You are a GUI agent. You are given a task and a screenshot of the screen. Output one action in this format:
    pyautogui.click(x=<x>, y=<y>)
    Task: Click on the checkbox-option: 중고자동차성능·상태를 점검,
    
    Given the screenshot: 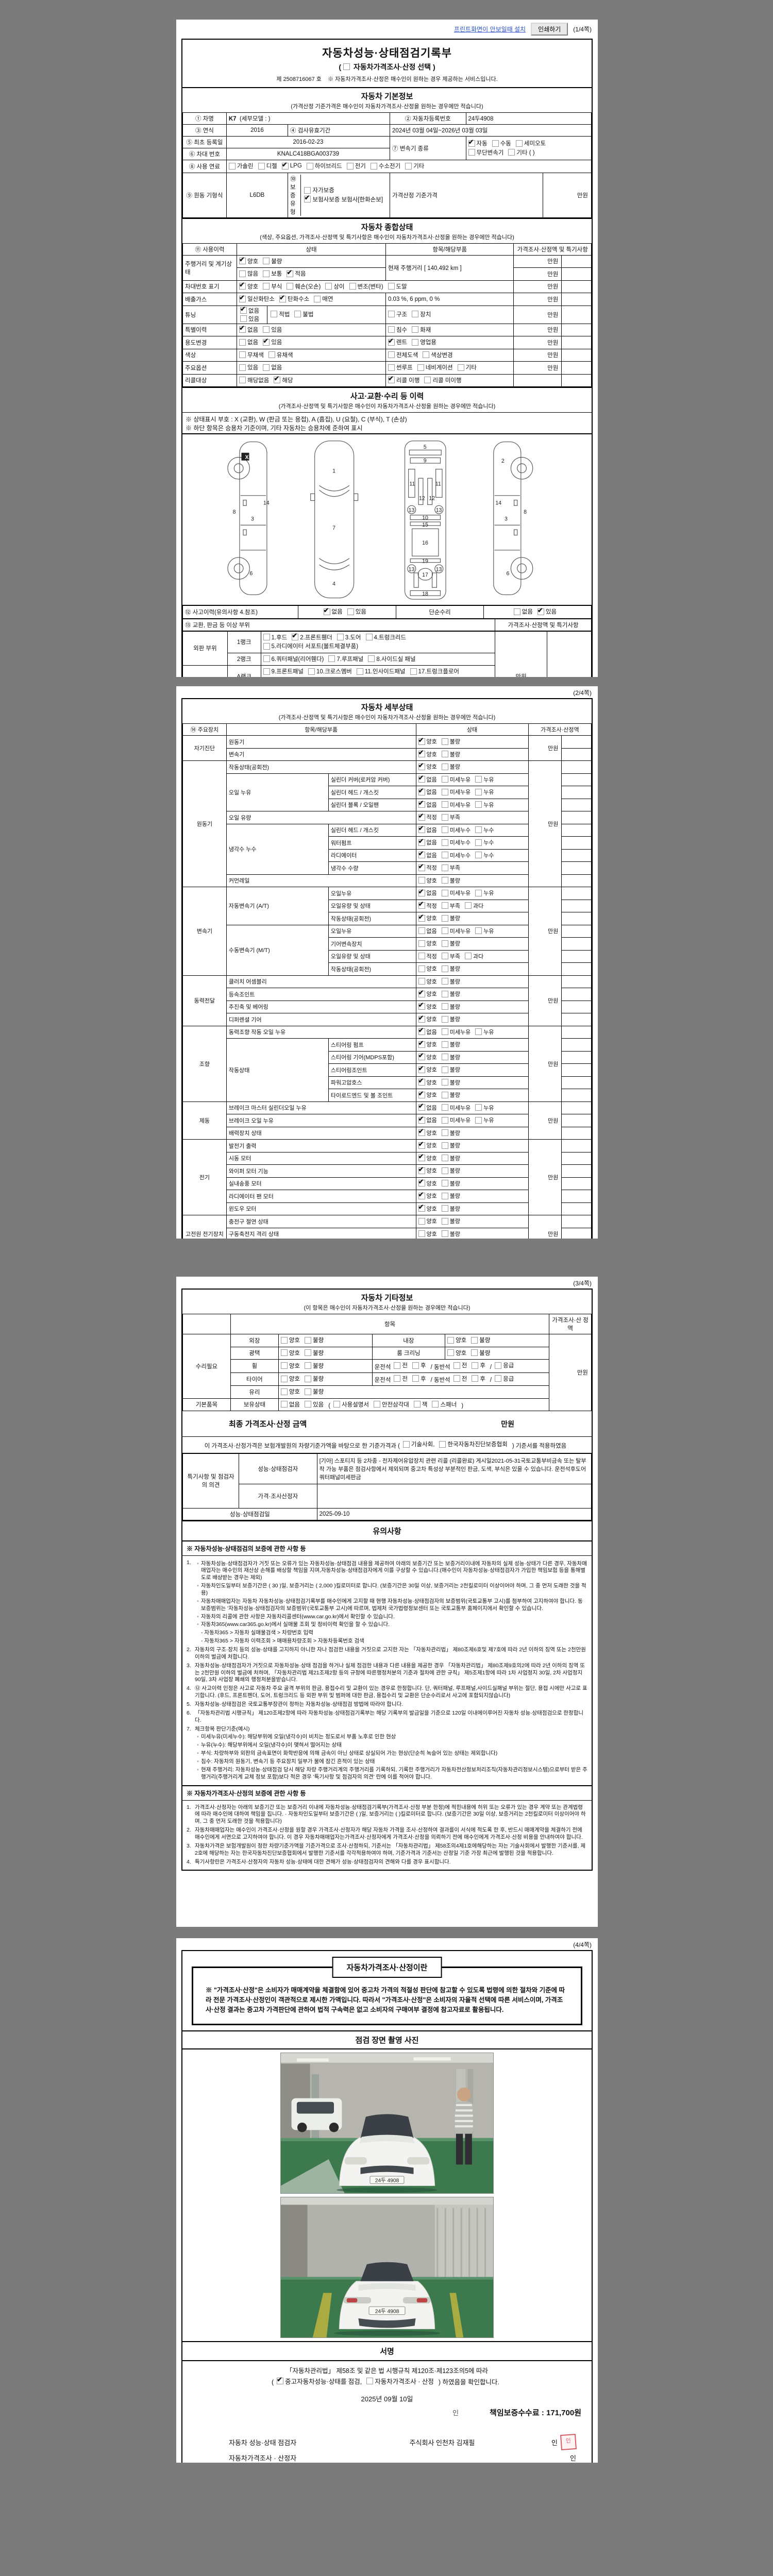 What is the action you would take?
    pyautogui.click(x=319, y=2381)
    